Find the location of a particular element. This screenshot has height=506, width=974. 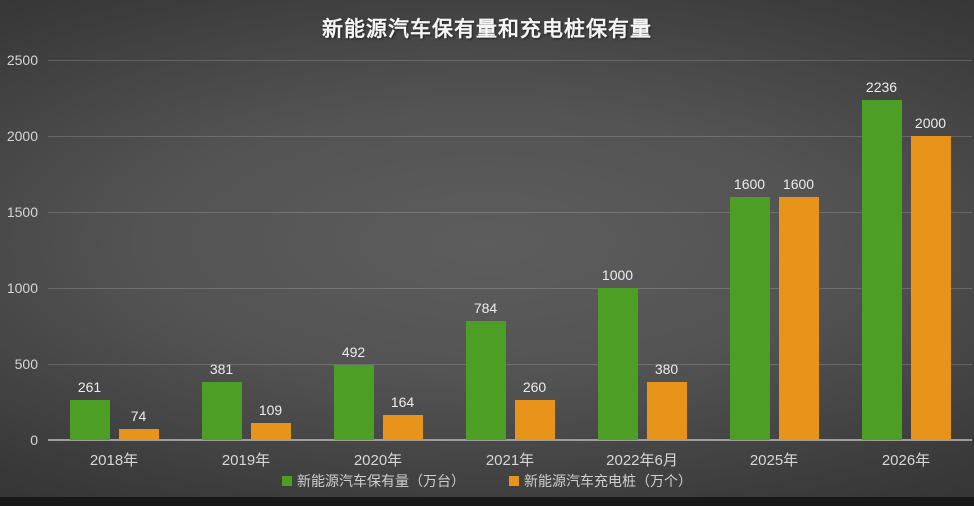

chart-legend: 新能源汽车保有量（万台） 新能源汽车充电桩（万个） is located at coordinates (487, 481).